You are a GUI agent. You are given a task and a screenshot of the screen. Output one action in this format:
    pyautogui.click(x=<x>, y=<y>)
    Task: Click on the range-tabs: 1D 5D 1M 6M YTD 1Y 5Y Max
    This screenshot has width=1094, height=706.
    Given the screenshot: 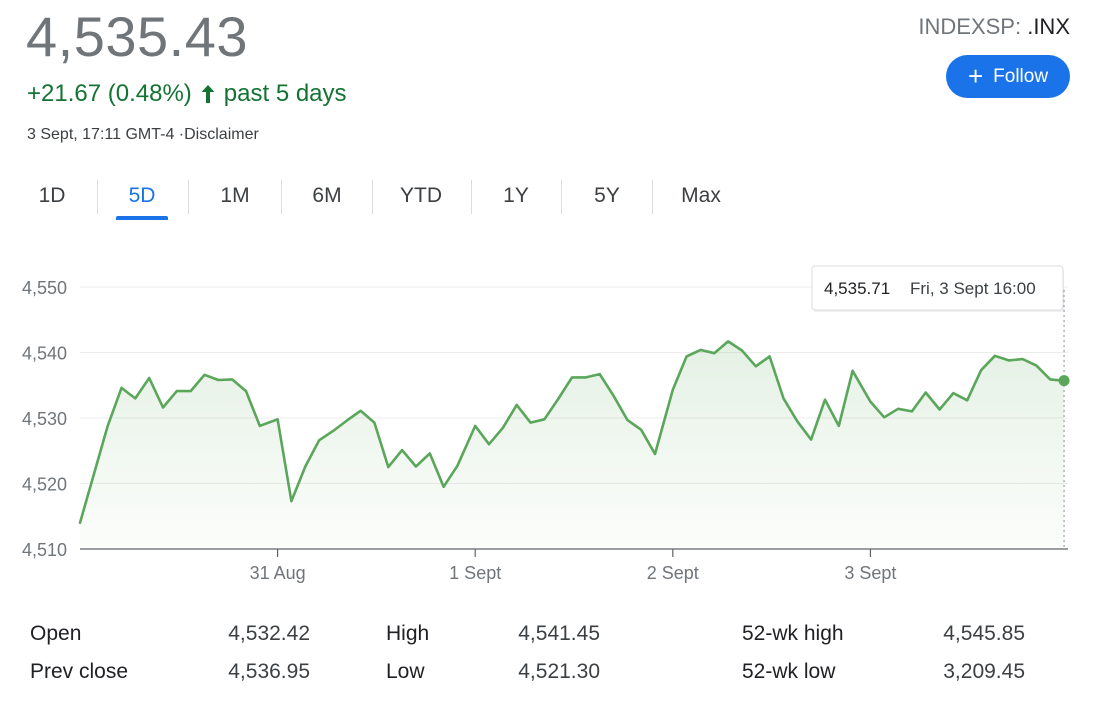 What is the action you would take?
    pyautogui.click(x=380, y=199)
    